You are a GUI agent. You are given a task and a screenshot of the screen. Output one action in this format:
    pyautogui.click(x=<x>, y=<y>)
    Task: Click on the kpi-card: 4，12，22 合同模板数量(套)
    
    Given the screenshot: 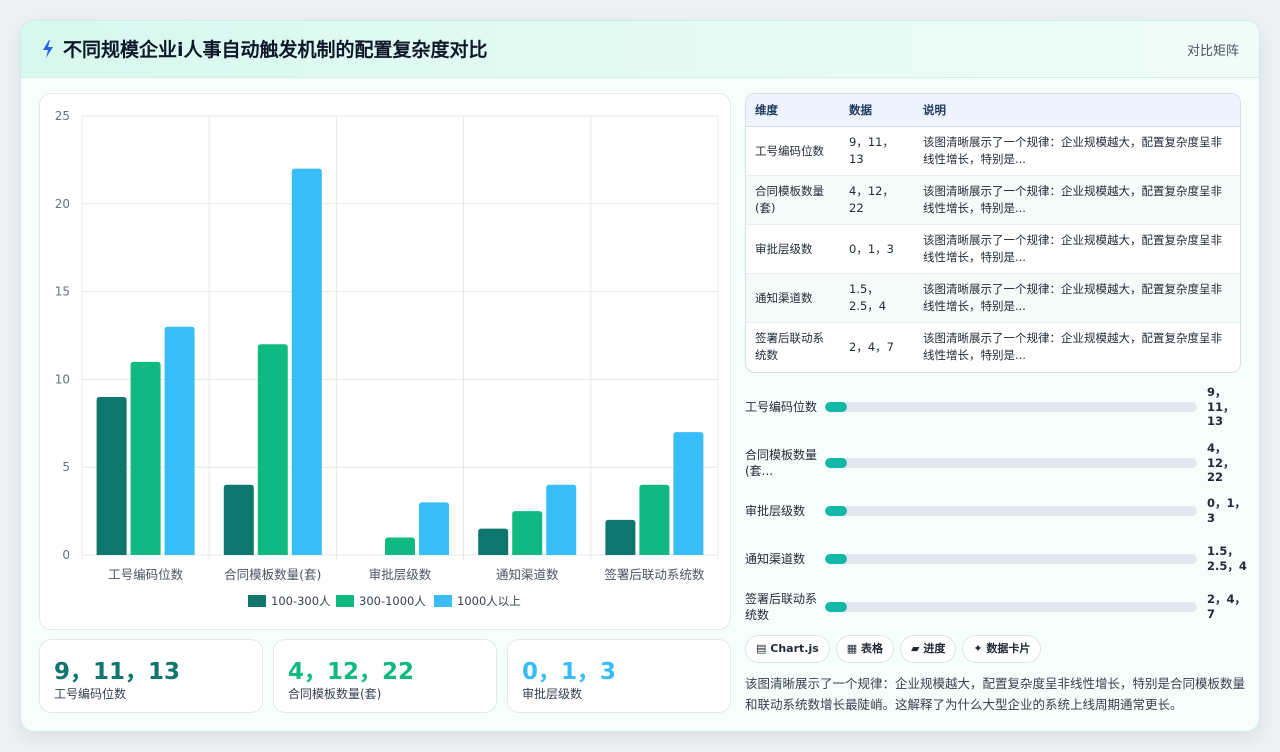 What is the action you would take?
    pyautogui.click(x=385, y=676)
    